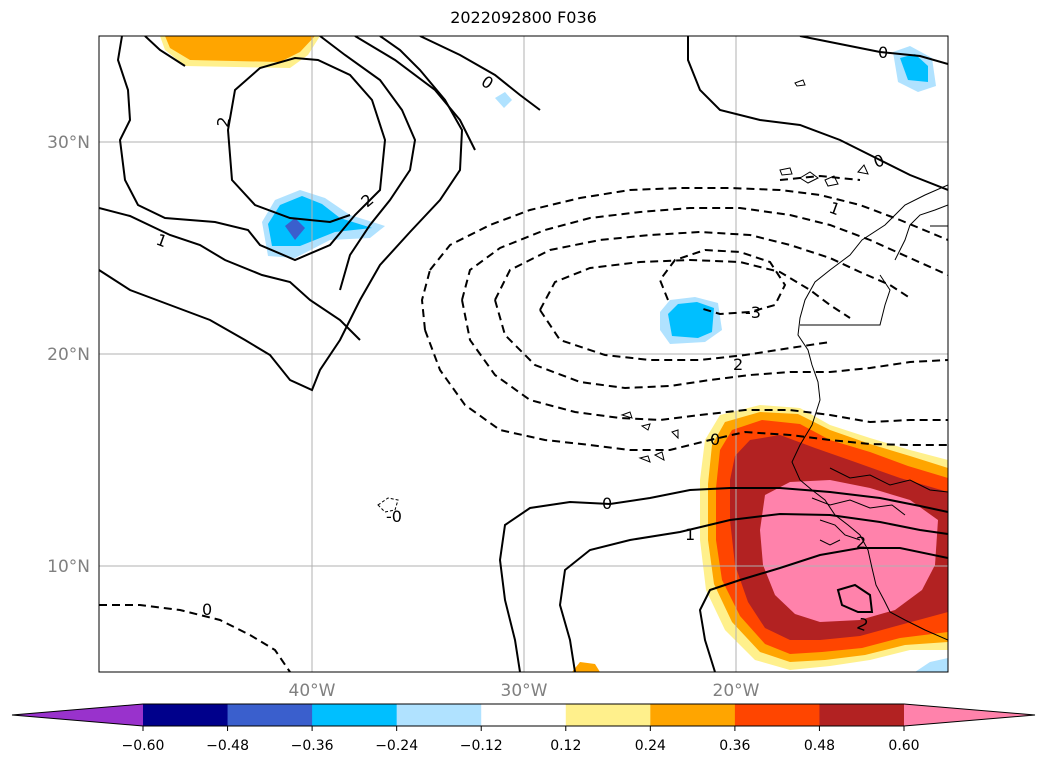 The width and height of the screenshot is (1047, 765). I want to click on lon-labels: 40°W 30°W 20°W, so click(524, 691).